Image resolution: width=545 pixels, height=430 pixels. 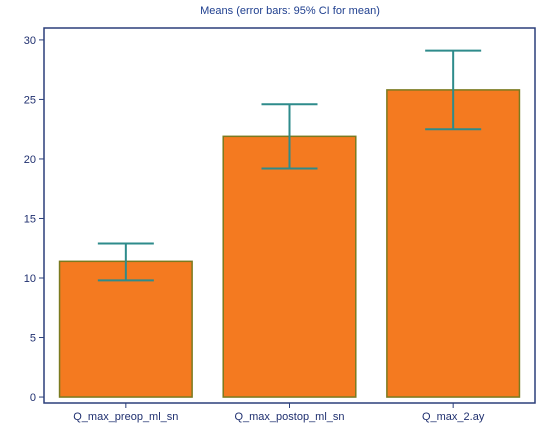 What do you see at coordinates (453, 417) in the screenshot?
I see `category-label: Q_max_2.ay` at bounding box center [453, 417].